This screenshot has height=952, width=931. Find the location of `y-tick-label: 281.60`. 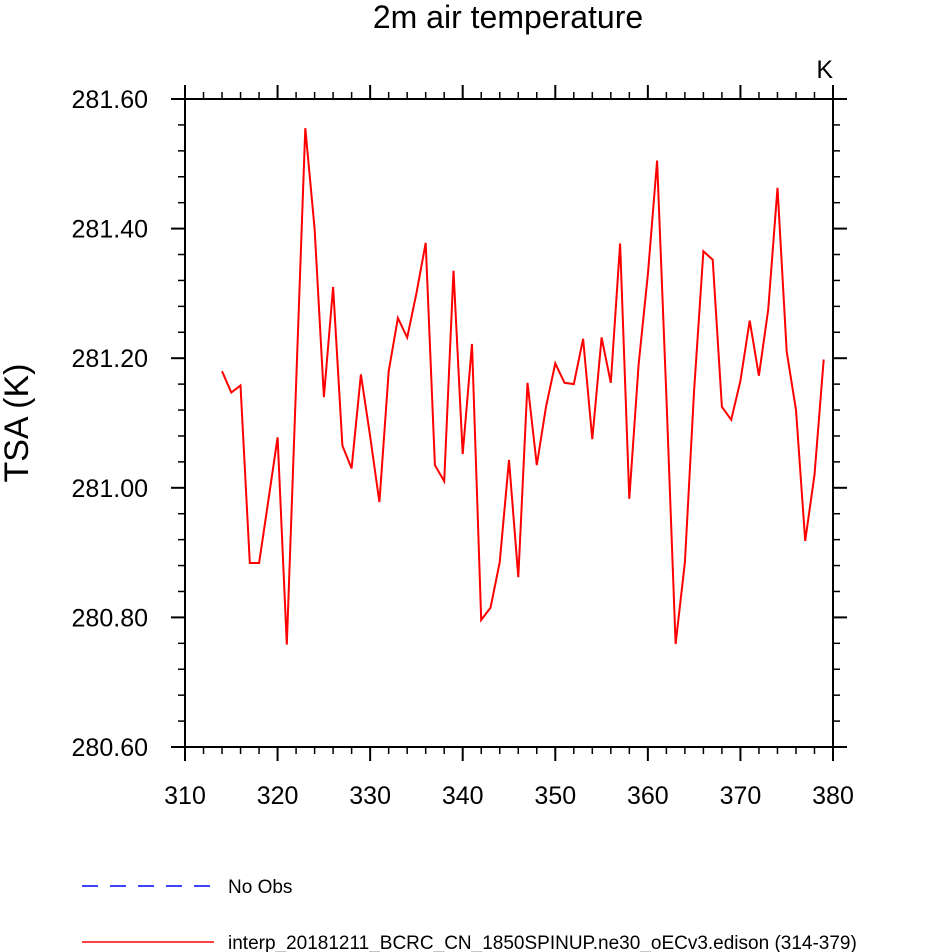

y-tick-label: 281.60 is located at coordinates (110, 100).